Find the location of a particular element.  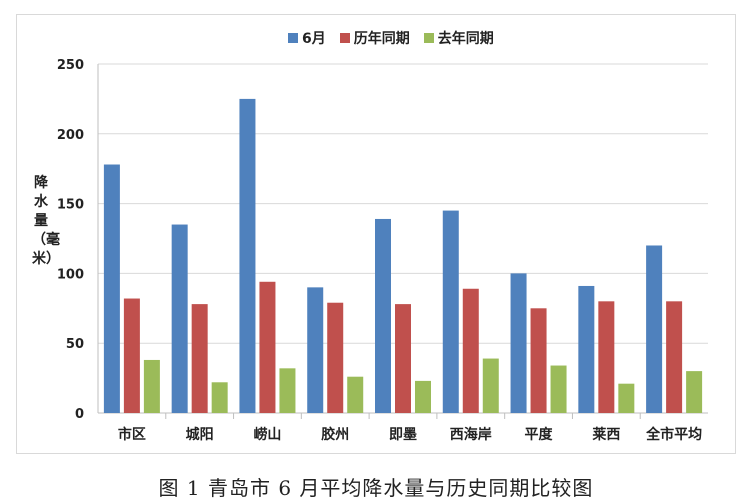

bar-6月-市区 is located at coordinates (111, 288).